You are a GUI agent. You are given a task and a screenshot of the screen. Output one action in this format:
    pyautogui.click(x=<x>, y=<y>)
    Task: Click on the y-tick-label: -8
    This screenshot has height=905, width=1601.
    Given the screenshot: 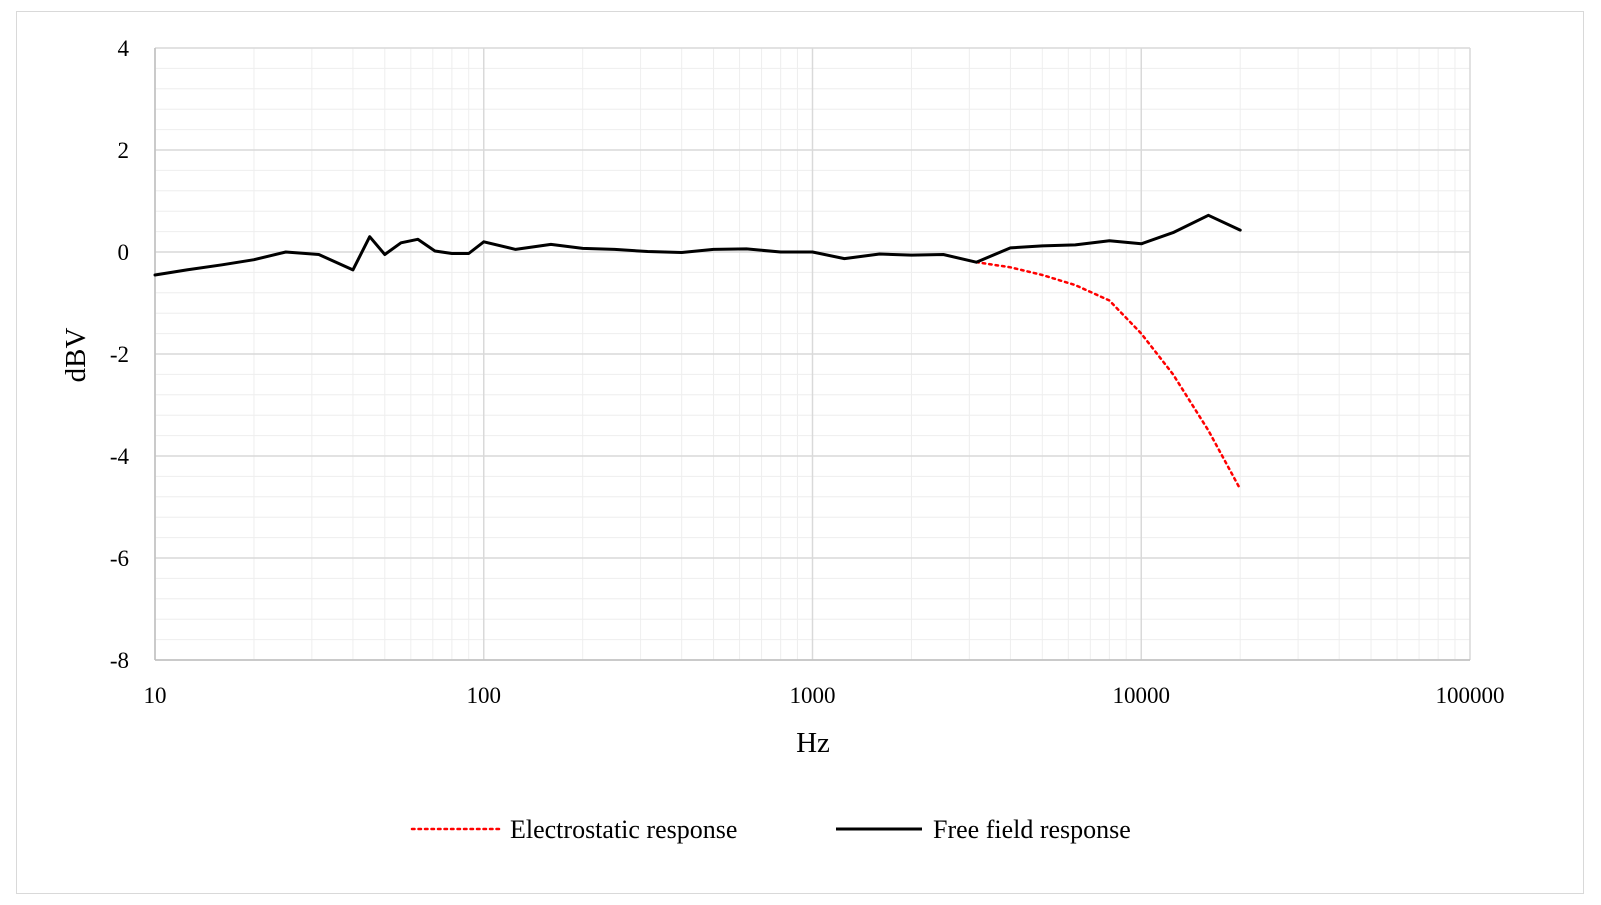 What is the action you would take?
    pyautogui.click(x=119, y=660)
    